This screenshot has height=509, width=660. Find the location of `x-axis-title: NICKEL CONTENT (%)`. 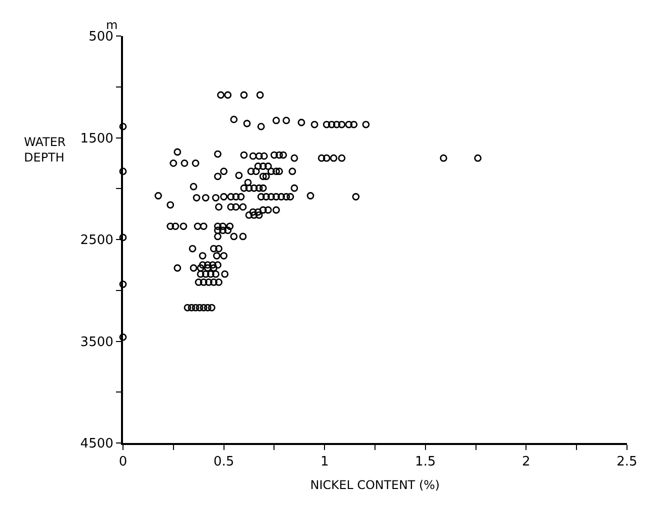

x-axis-title: NICKEL CONTENT (%) is located at coordinates (375, 485).